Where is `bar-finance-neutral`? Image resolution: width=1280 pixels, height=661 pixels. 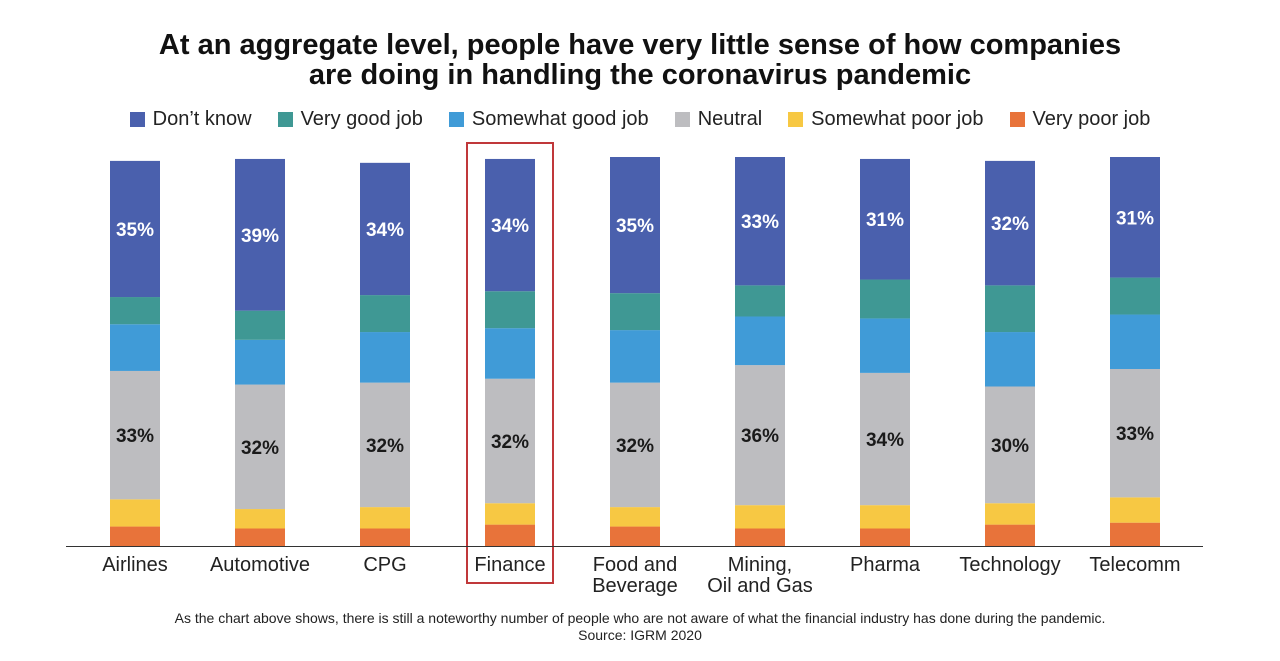 bar-finance-neutral is located at coordinates (510, 441).